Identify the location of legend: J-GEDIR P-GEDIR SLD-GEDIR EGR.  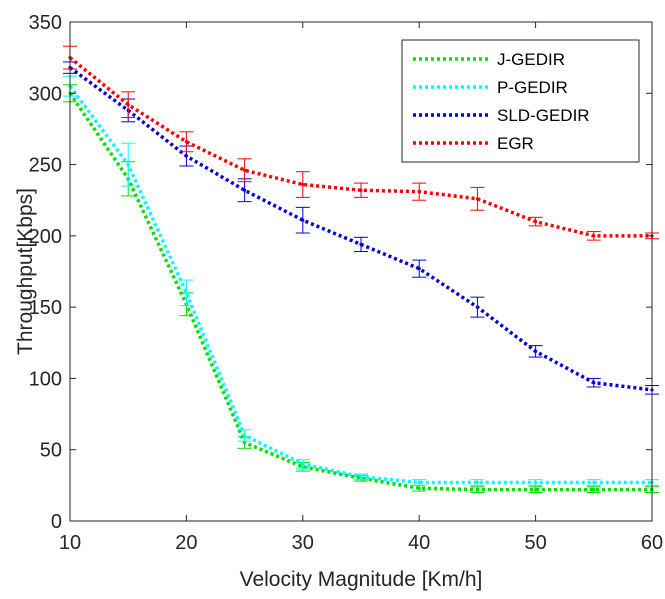
(520, 101).